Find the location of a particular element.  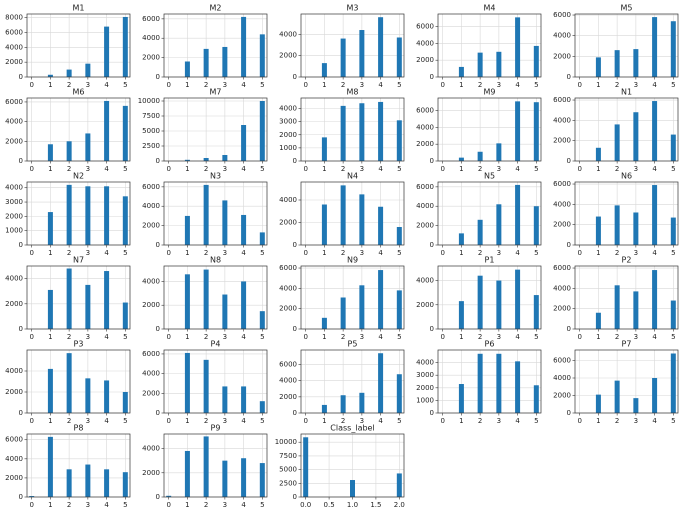

subplot-title: N5 is located at coordinates (489, 176).